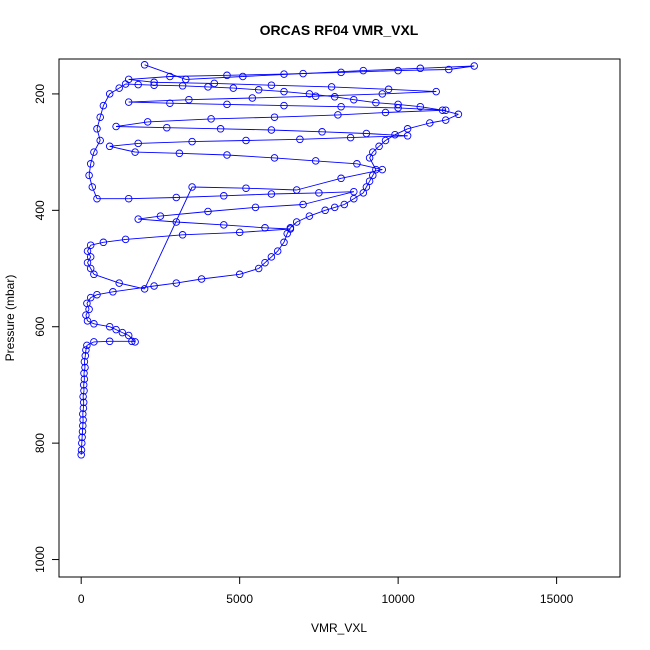 This screenshot has height=650, width=650. Describe the element at coordinates (81, 599) in the screenshot. I see `x-tick-label: 0` at that location.